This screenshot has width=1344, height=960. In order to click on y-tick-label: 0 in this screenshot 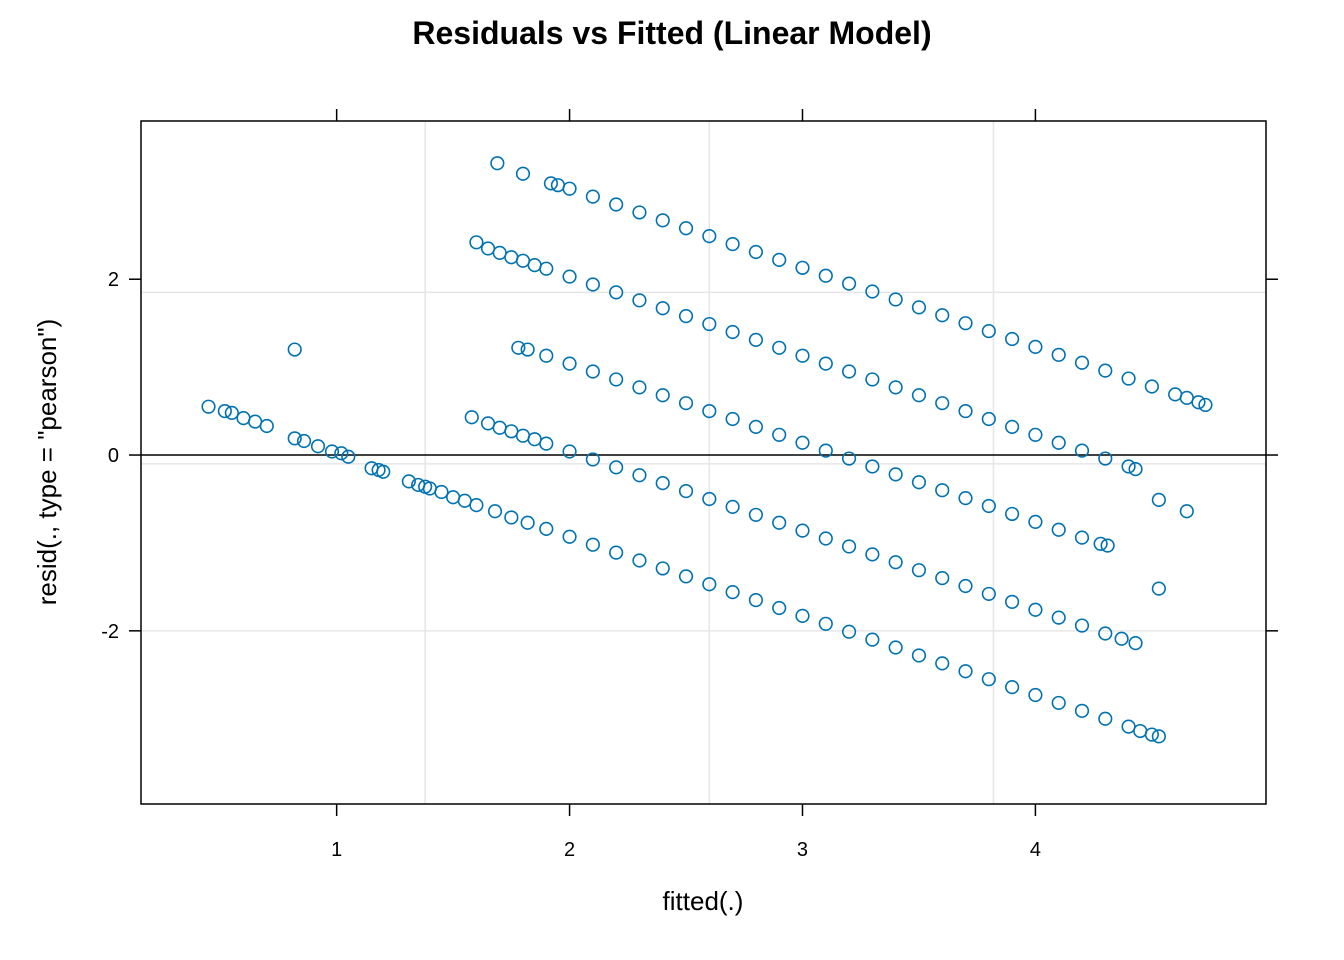, I will do `click(113, 456)`.